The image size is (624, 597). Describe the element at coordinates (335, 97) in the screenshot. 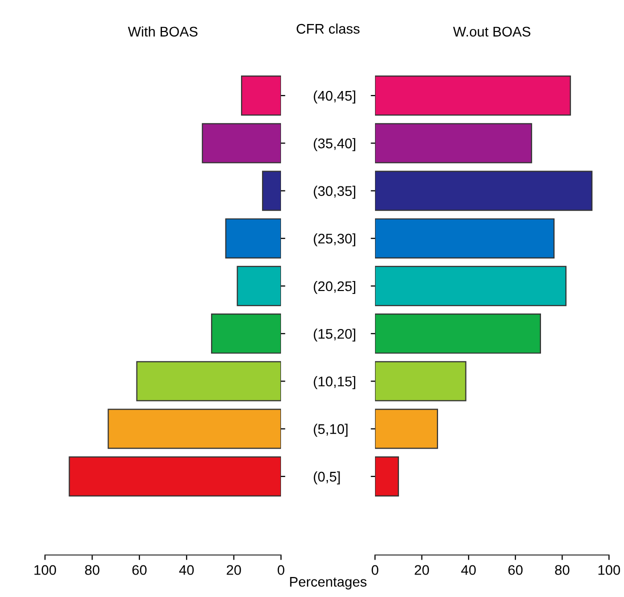

I see `y-tick-label: (40,45]` at that location.